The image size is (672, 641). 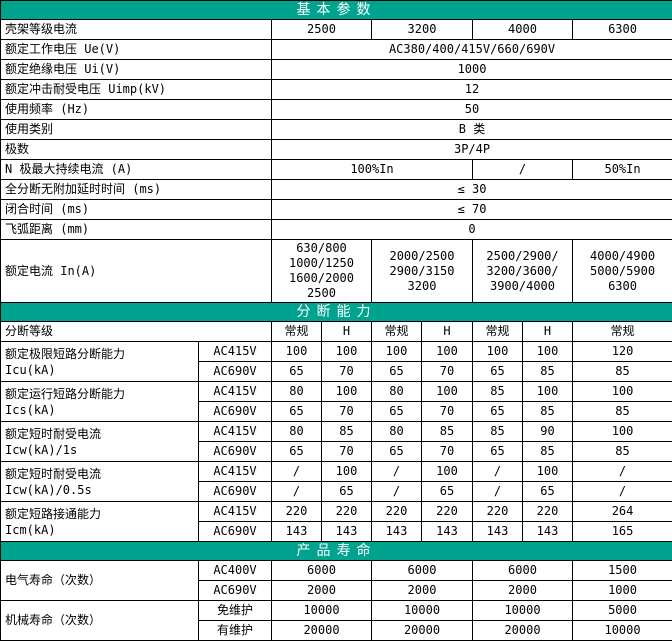 I want to click on row-label: 额定短路接通能力 Icm(kA), so click(x=100, y=522).